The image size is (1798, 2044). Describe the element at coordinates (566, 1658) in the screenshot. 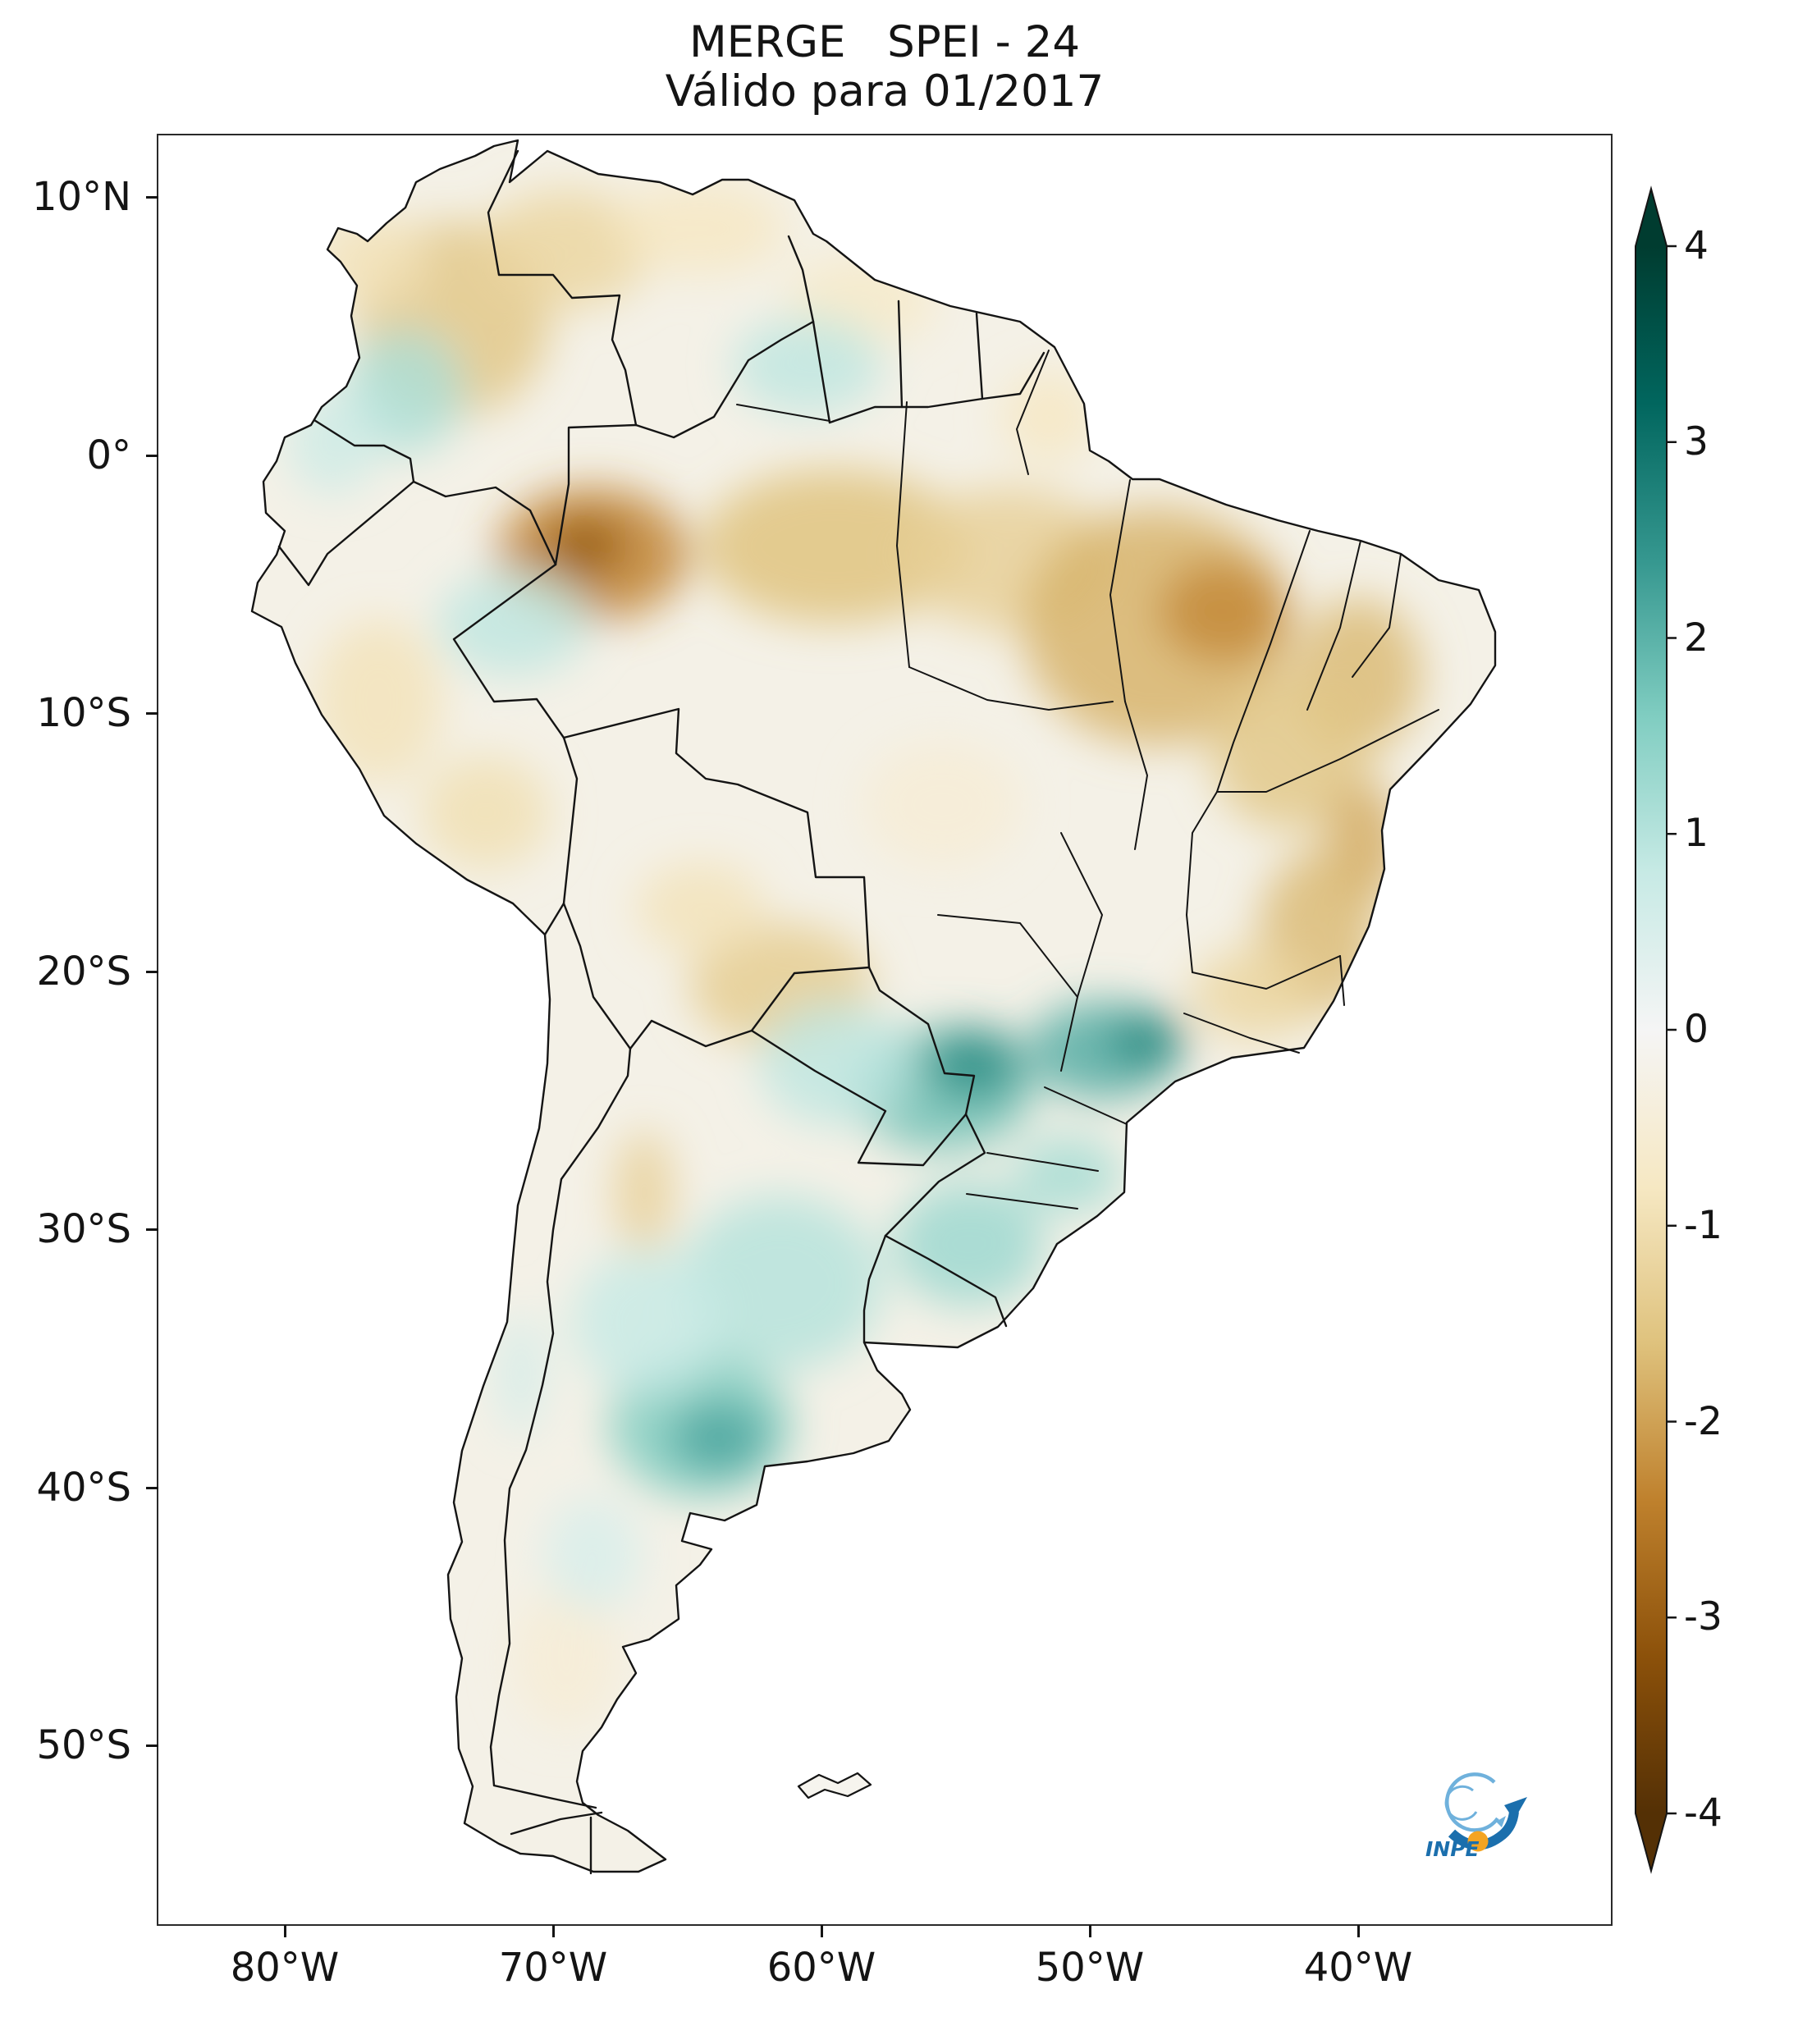

I see `spei-region-patagonia-south` at that location.